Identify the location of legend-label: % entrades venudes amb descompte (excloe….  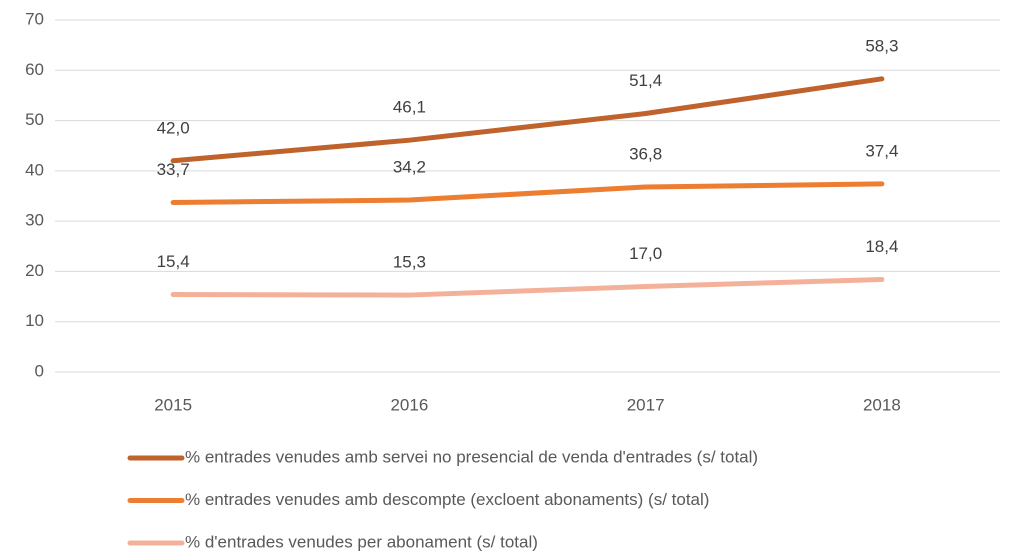
(447, 499).